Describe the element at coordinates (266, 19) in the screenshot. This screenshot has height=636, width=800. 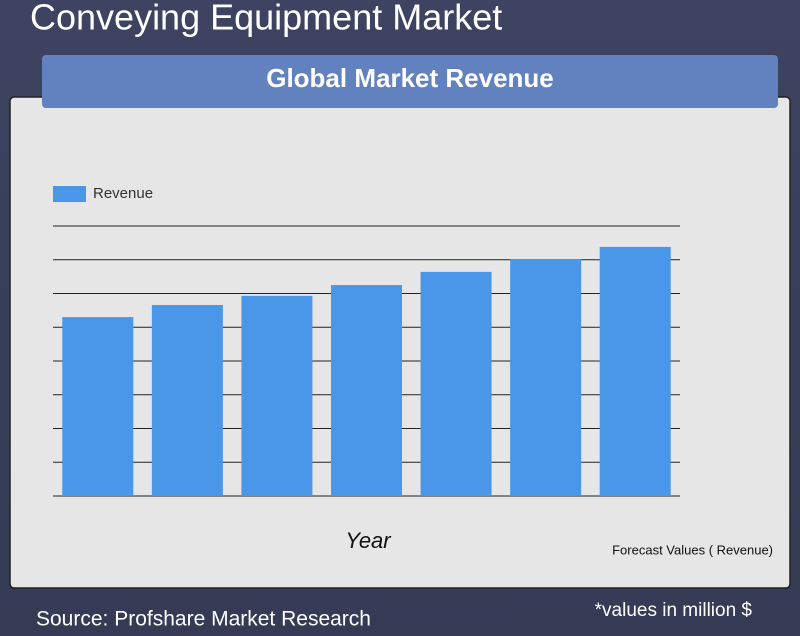
I see `page-title: Conveying Equipment Market` at that location.